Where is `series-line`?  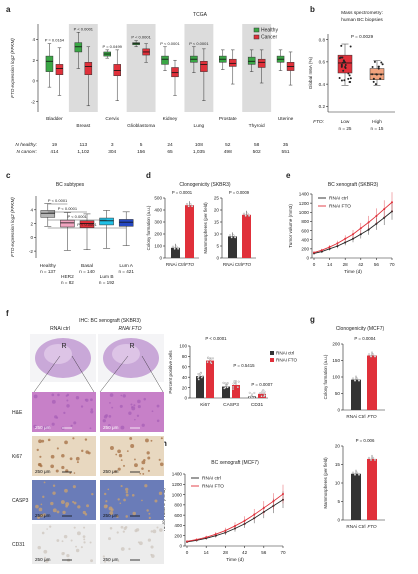 series-line is located at coordinates (353, 227).